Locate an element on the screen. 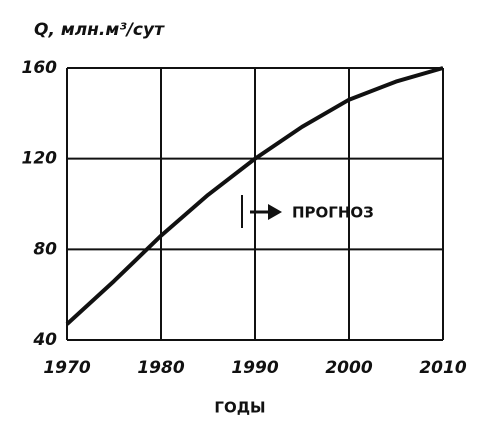 The width and height of the screenshot is (481, 421). x-tick-label: 1990 is located at coordinates (254, 368).